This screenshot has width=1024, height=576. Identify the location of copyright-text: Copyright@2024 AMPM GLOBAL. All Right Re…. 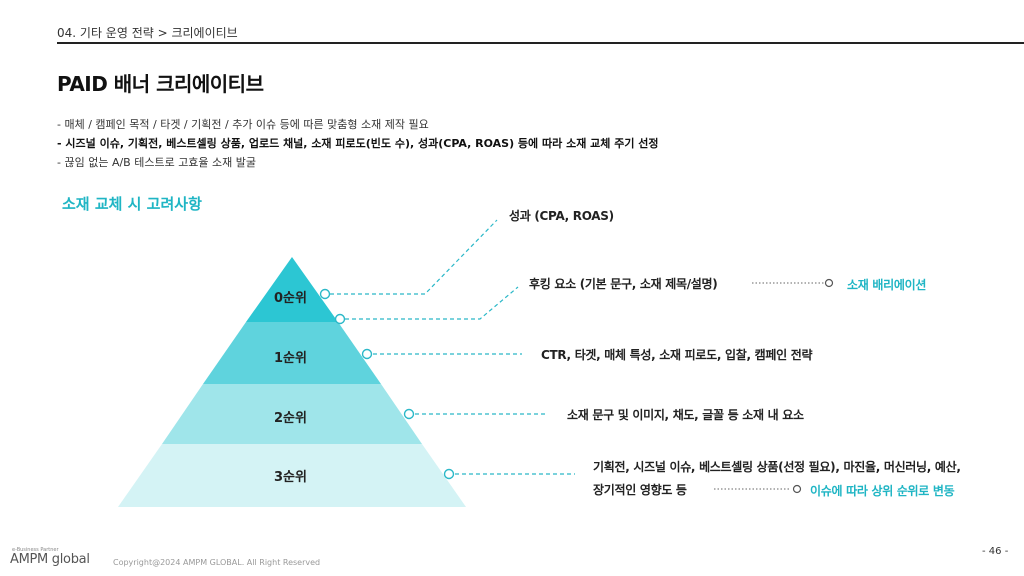
(217, 562).